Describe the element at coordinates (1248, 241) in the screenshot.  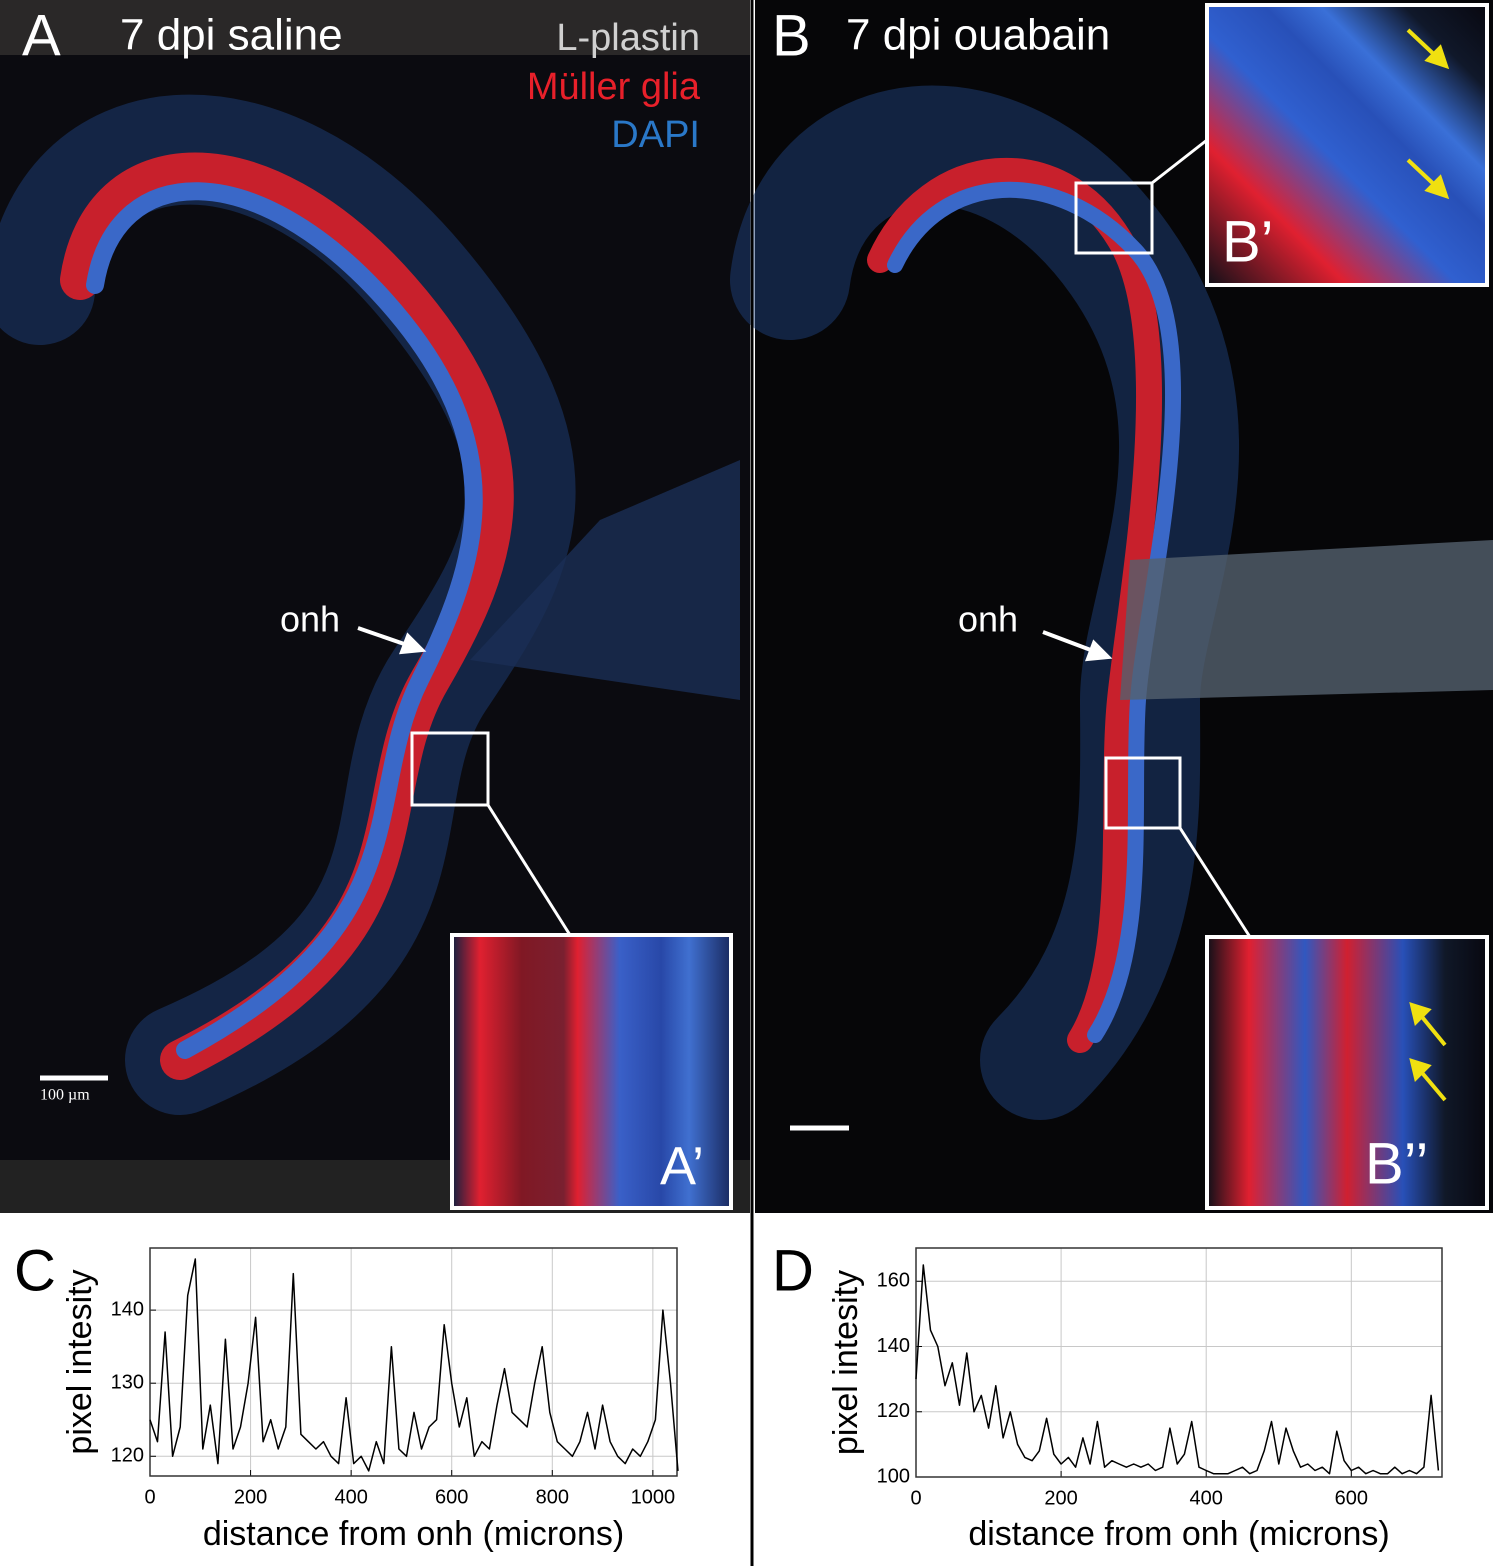
I see `inset-label: B’` at that location.